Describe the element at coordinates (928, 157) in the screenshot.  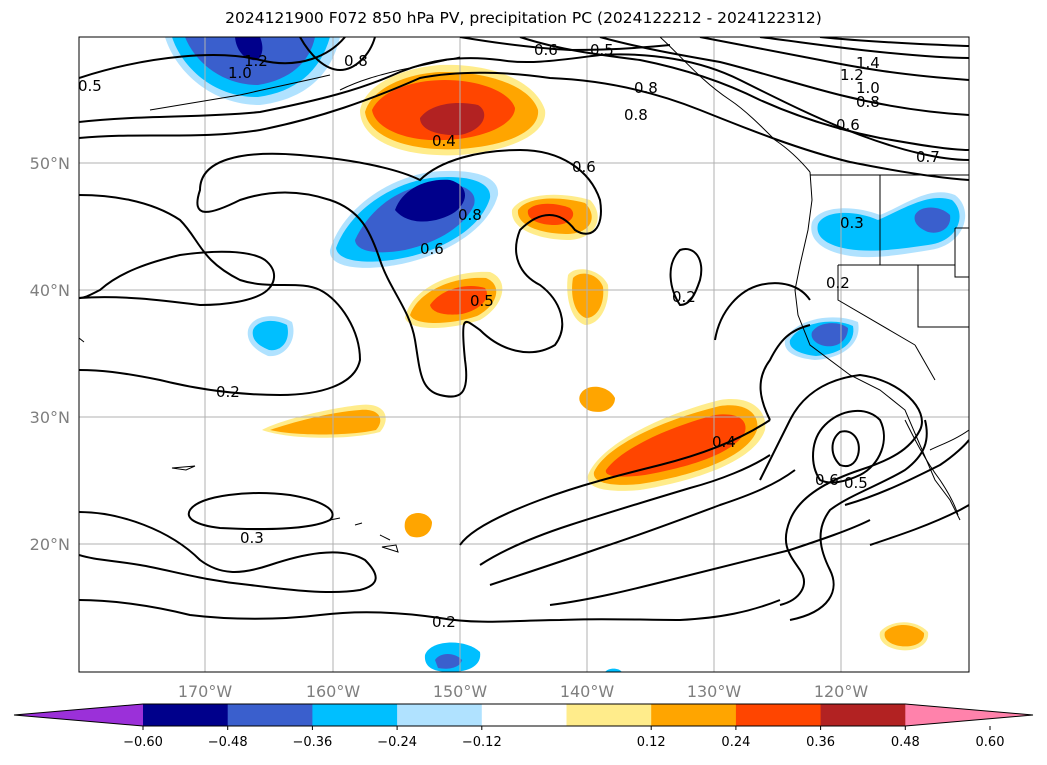
I see `contour-label: 0.7` at that location.